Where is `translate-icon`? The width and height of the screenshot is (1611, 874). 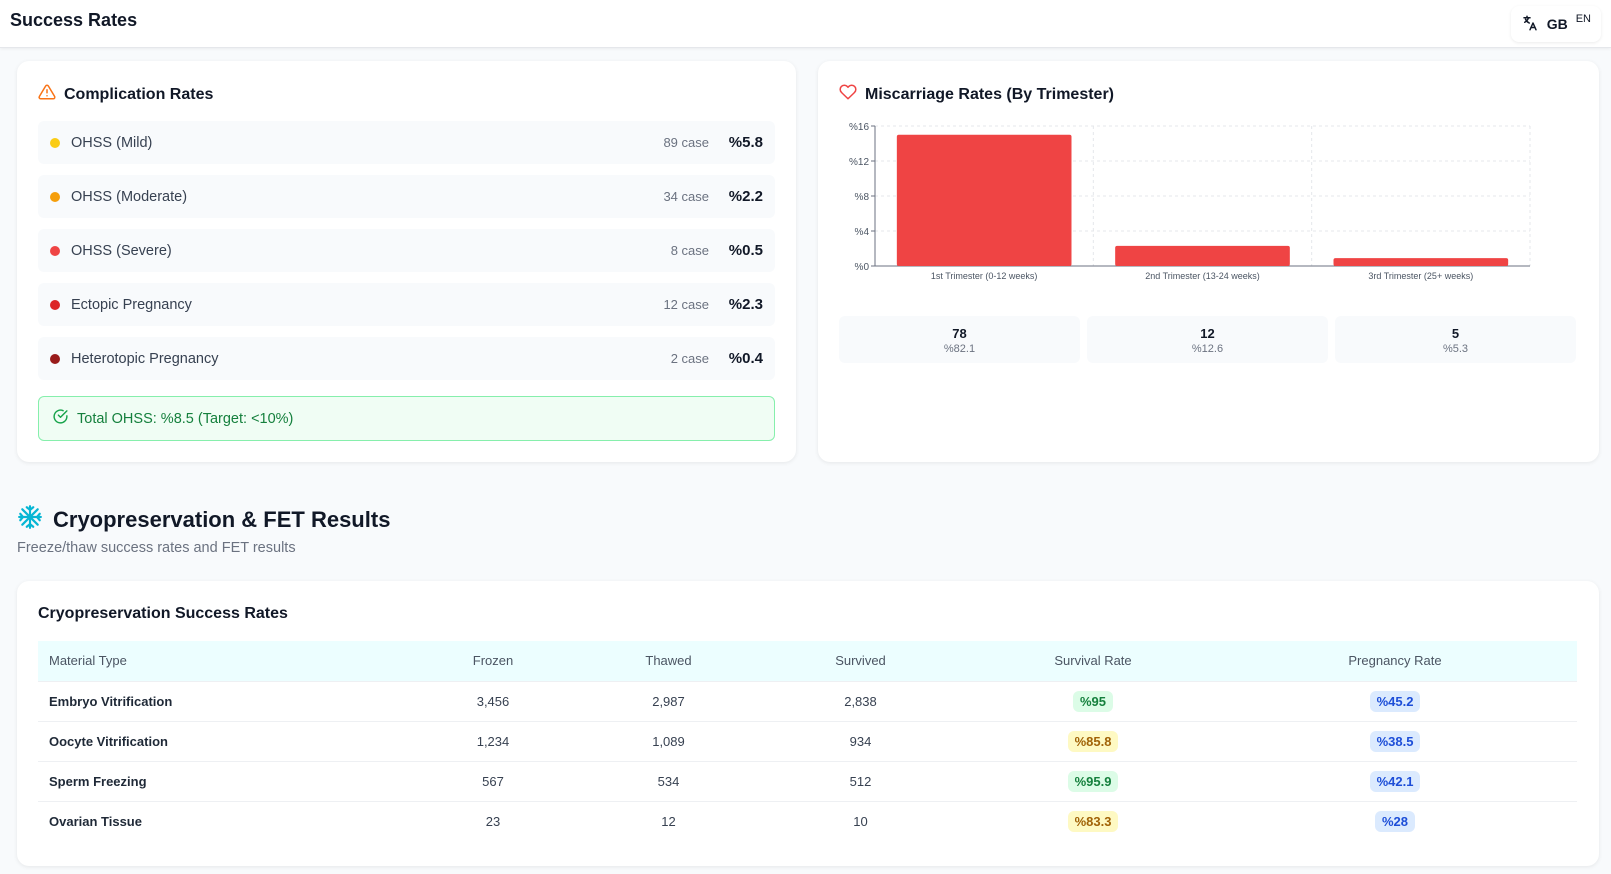 translate-icon is located at coordinates (1530, 24).